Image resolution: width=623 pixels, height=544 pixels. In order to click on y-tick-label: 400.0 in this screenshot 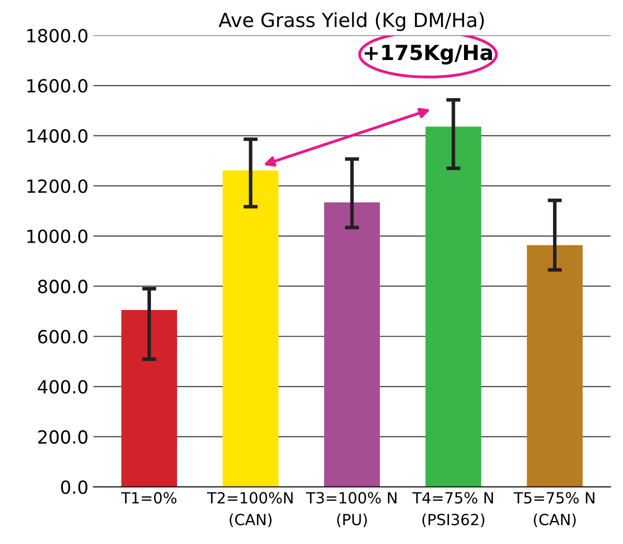, I will do `click(63, 387)`.